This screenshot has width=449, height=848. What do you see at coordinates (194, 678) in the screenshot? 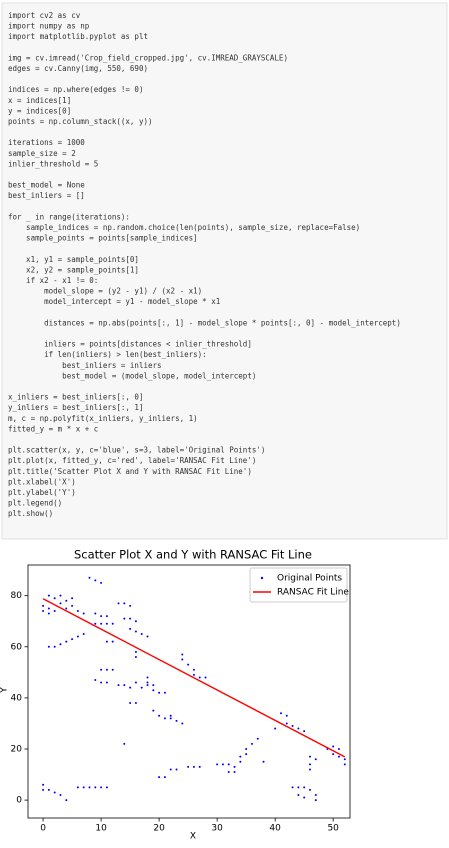
I see `fit-line` at bounding box center [194, 678].